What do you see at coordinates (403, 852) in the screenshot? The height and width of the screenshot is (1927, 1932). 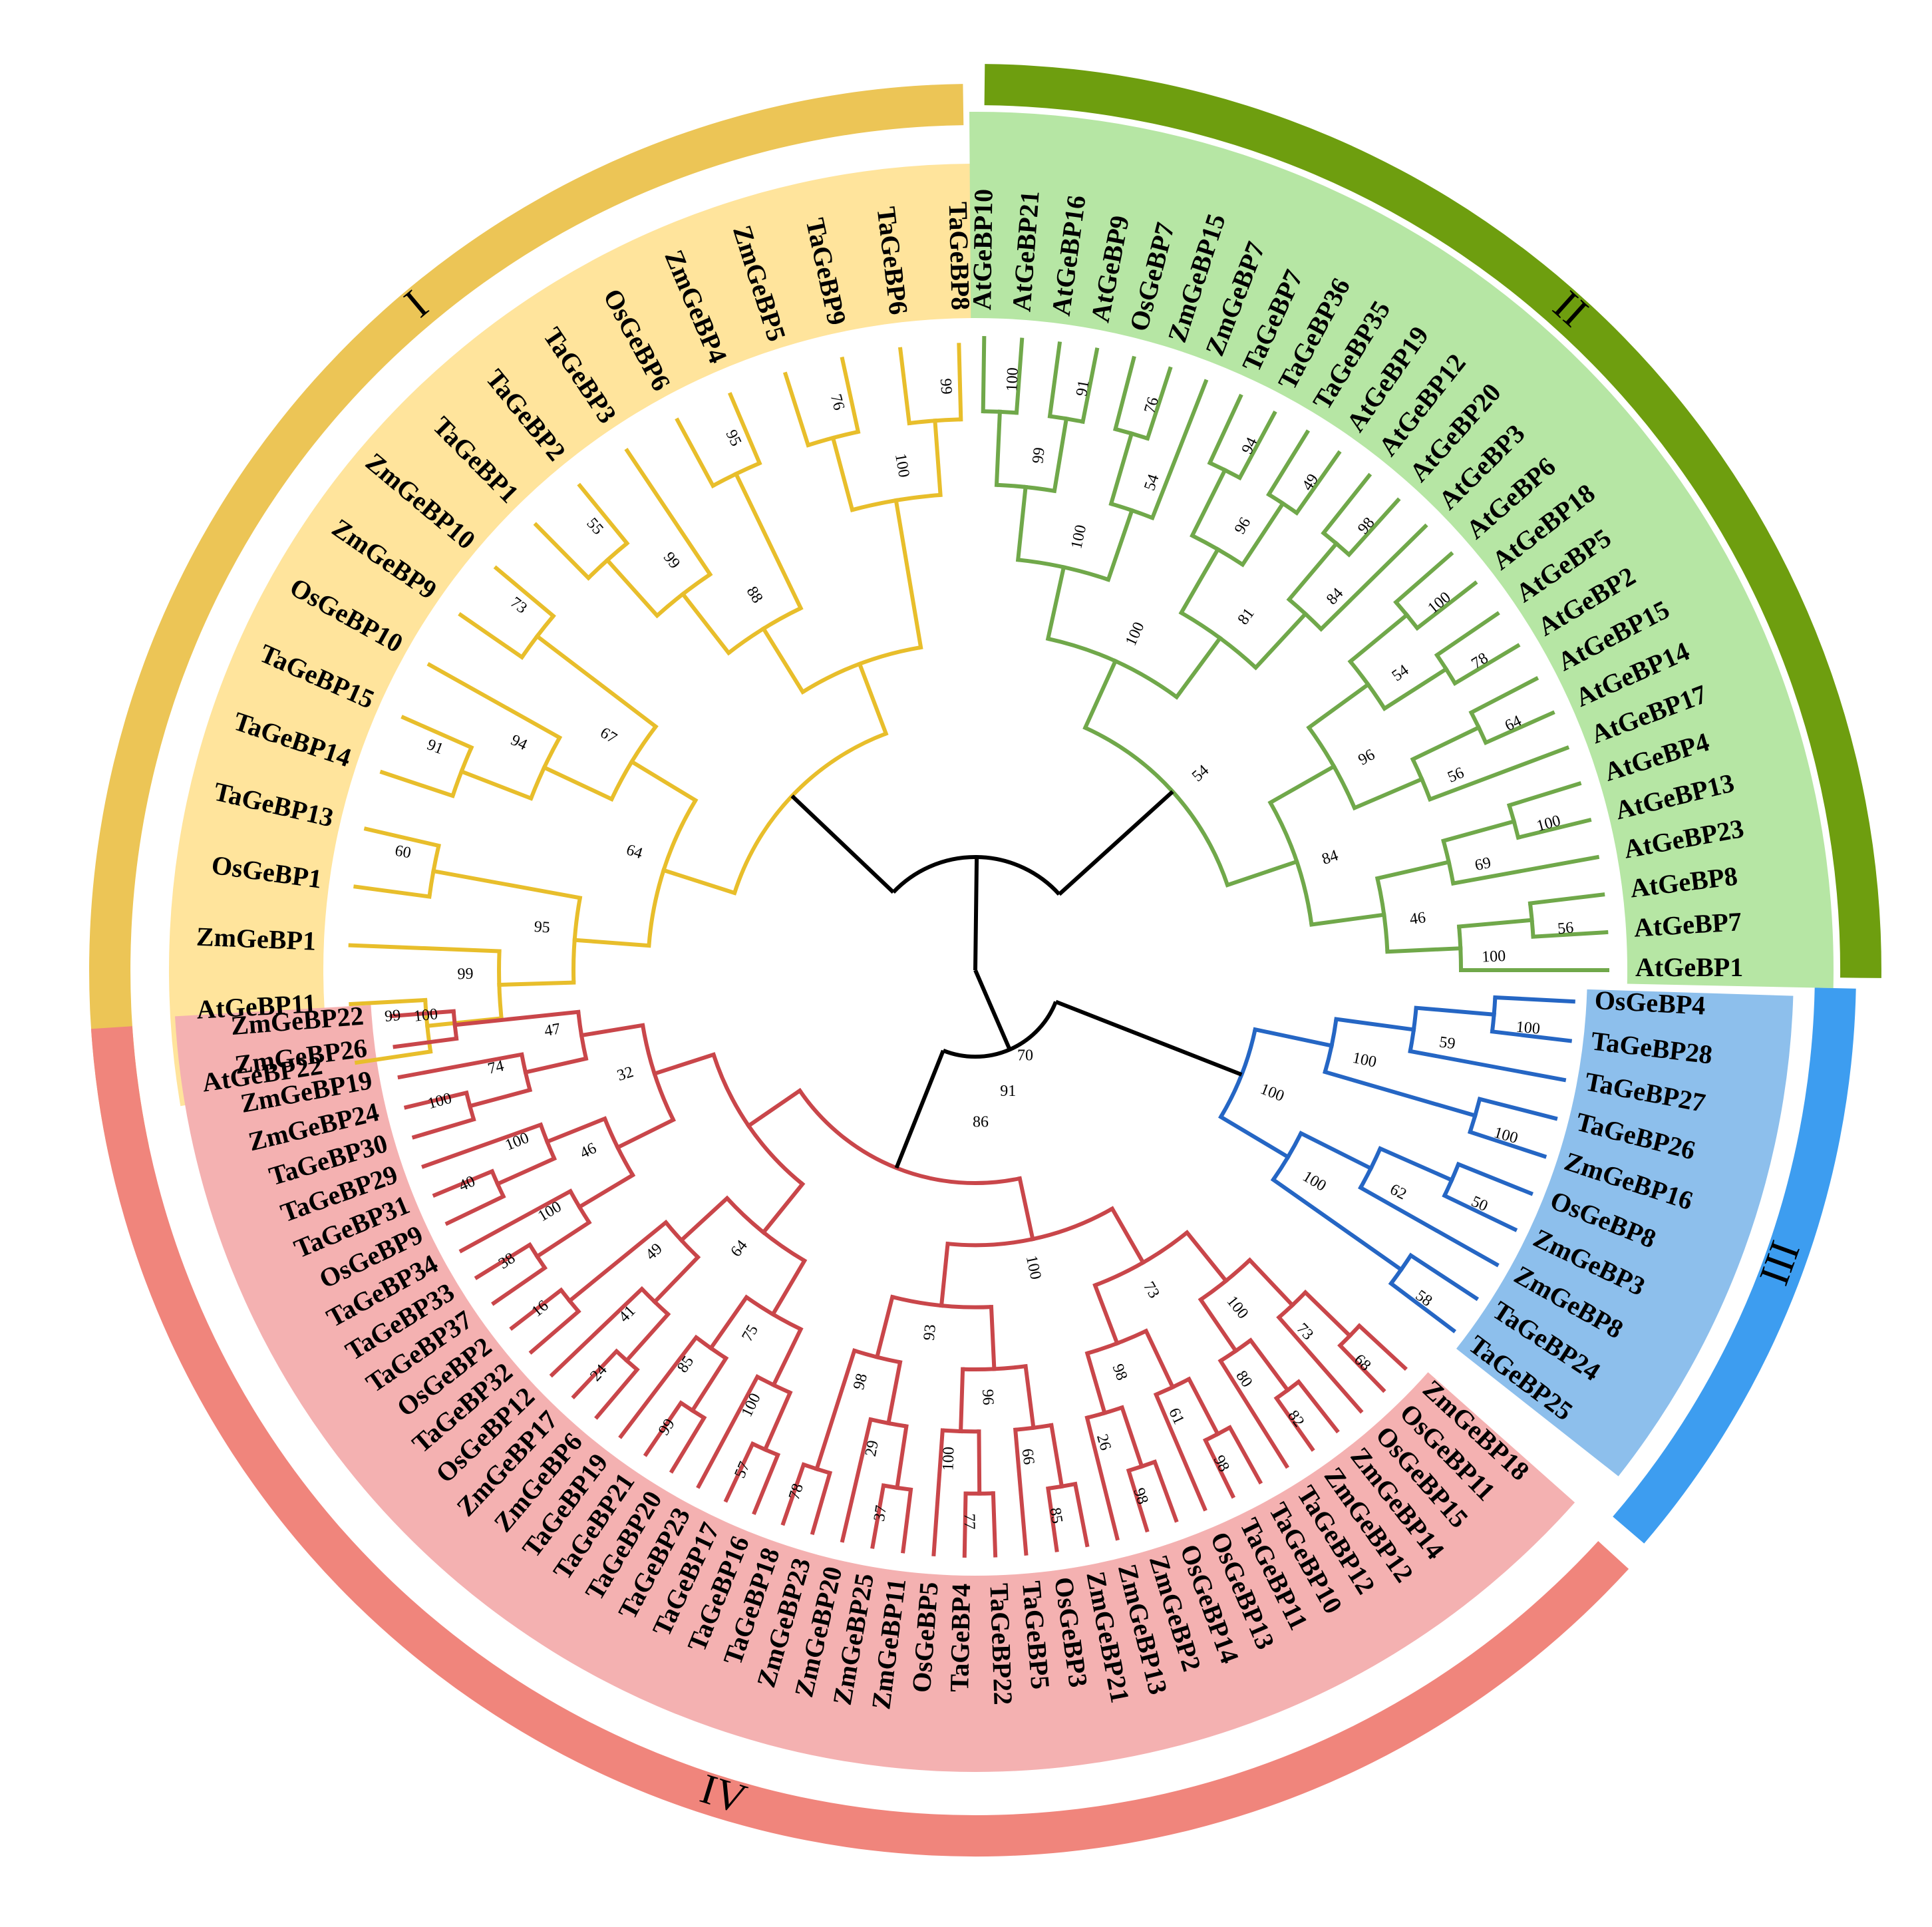 I see `bootstrap-value: 60` at bounding box center [403, 852].